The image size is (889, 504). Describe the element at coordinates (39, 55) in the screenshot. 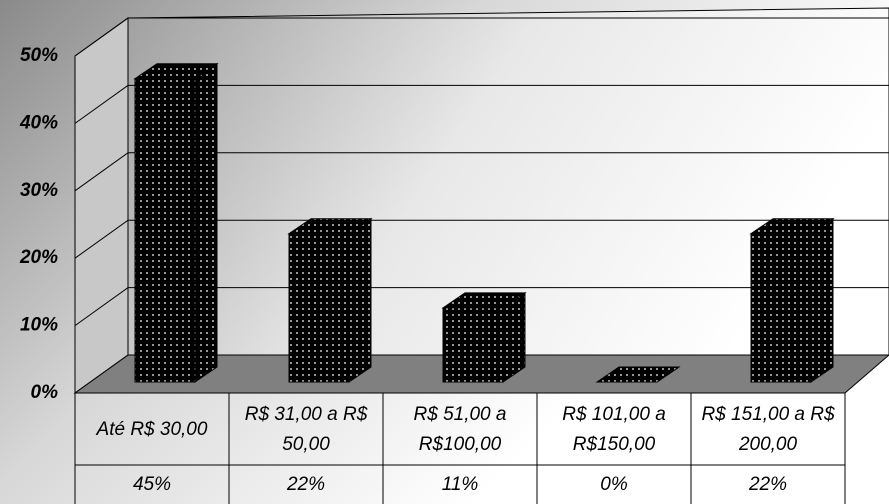

I see `y-tick-label: 50%` at that location.